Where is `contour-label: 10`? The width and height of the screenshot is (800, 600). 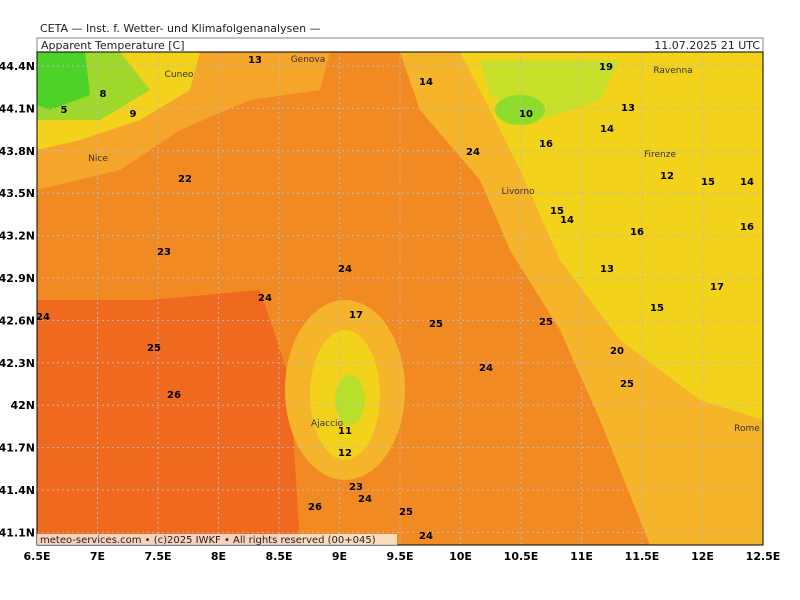
contour-label: 10 is located at coordinates (526, 114).